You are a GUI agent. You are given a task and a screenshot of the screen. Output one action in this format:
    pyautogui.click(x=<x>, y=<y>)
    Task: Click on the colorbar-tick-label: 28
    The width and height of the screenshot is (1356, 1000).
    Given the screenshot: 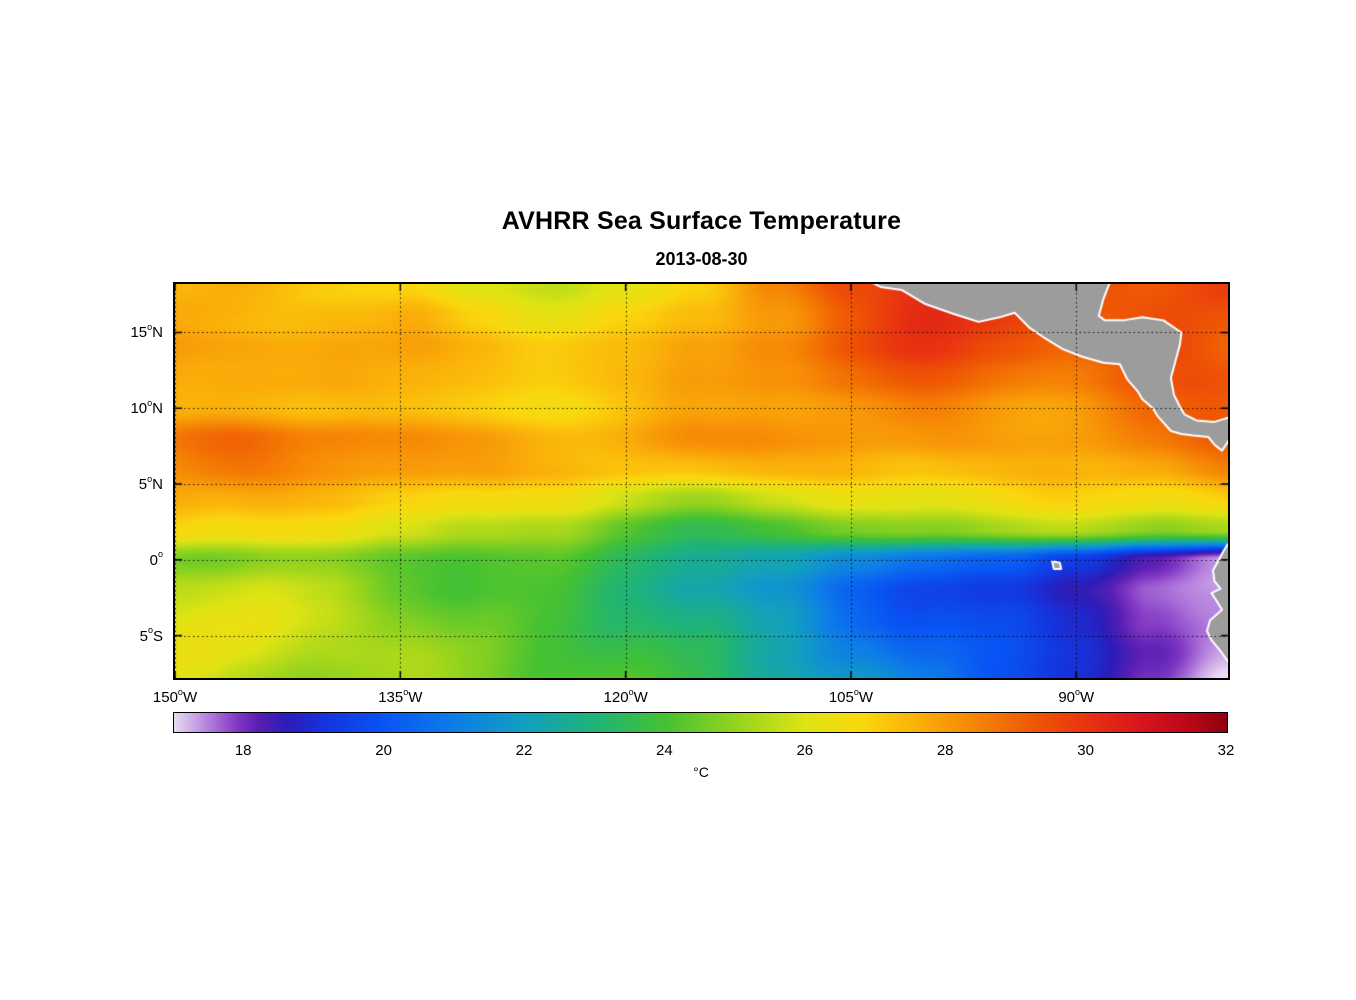 What is the action you would take?
    pyautogui.click(x=945, y=750)
    